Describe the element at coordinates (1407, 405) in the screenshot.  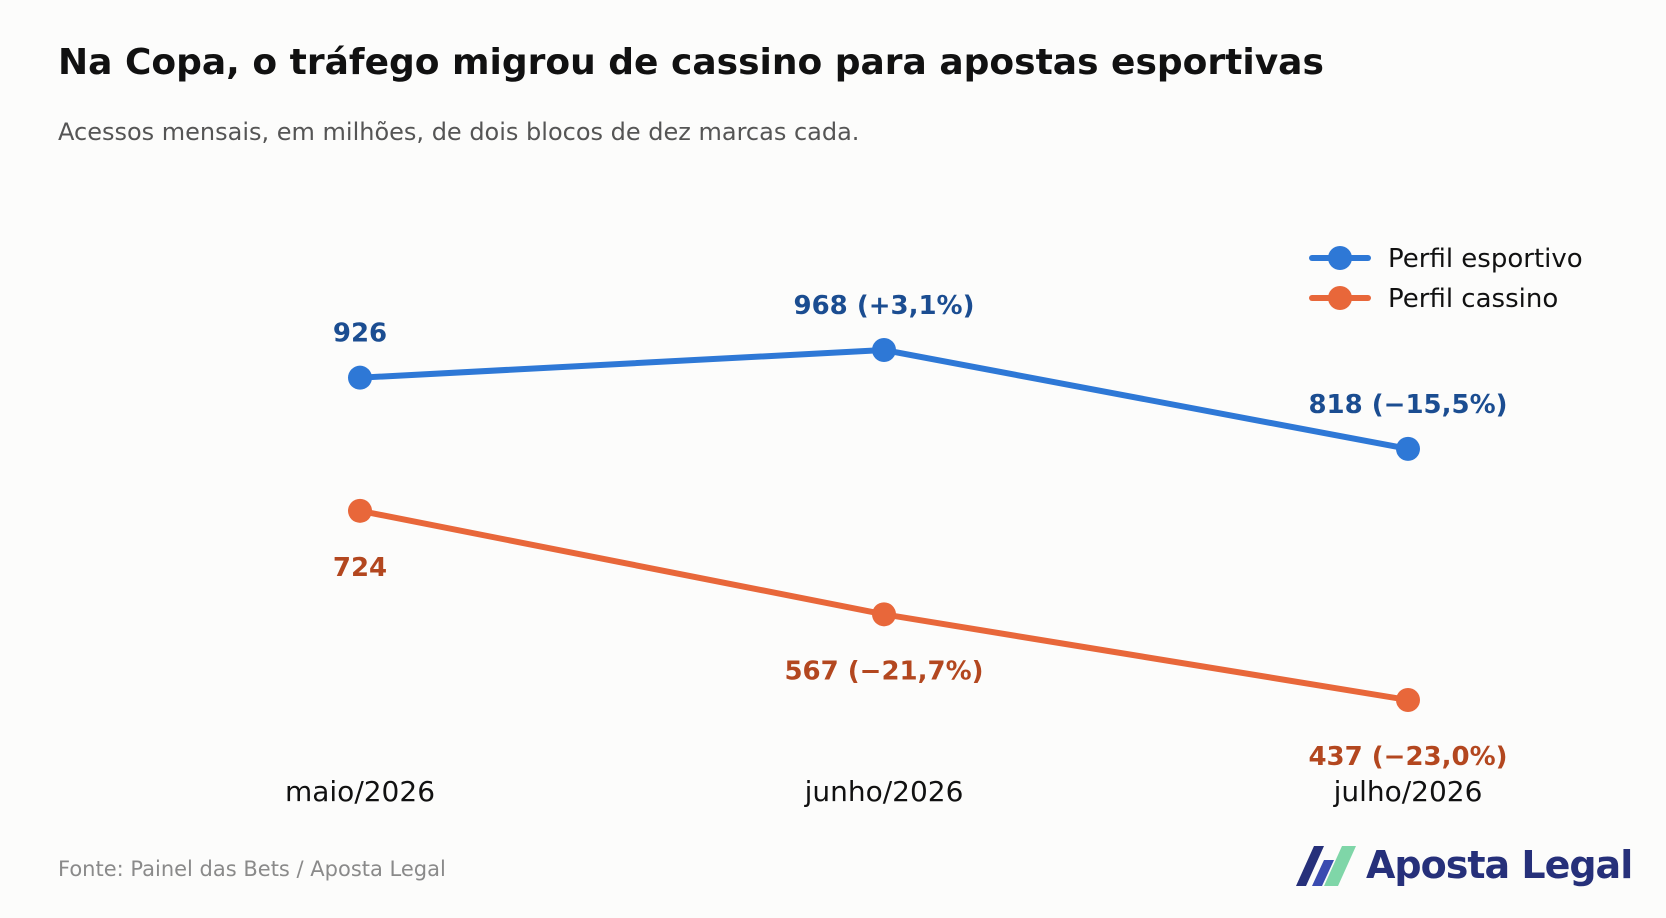
I see `data-label-perfil-esportivo: 818 (−15,5%)` at that location.